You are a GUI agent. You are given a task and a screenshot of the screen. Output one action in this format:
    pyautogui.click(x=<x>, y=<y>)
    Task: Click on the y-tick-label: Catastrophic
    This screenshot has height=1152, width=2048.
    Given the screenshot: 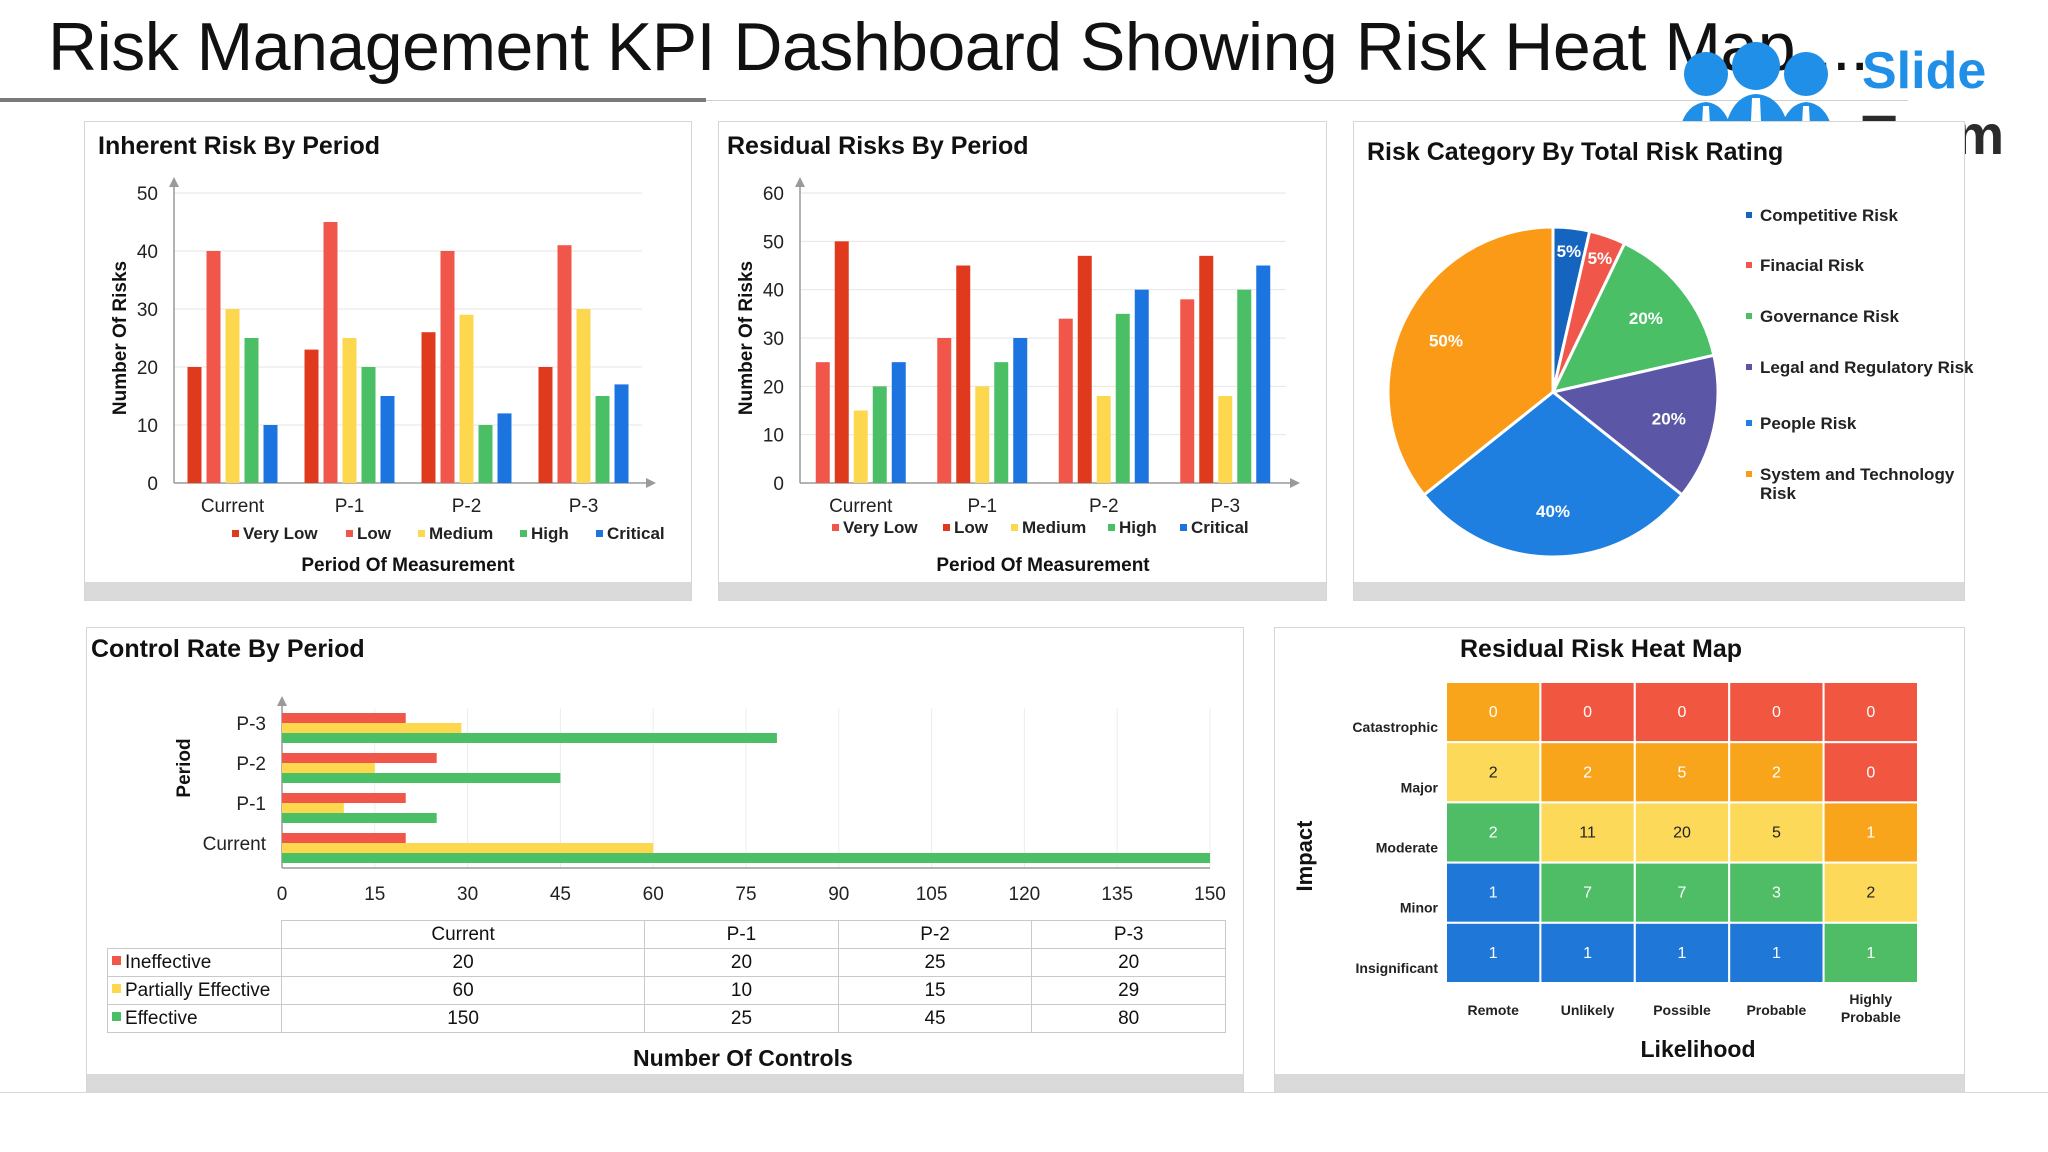 What is the action you would take?
    pyautogui.click(x=1395, y=727)
    